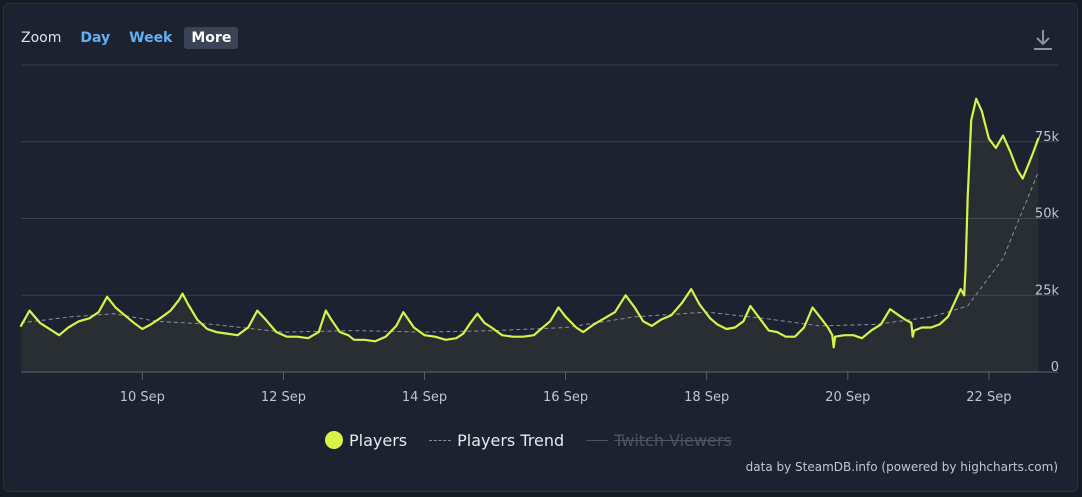 The image size is (1082, 497). What do you see at coordinates (283, 397) in the screenshot?
I see `x-tick-label: 12 Sep` at bounding box center [283, 397].